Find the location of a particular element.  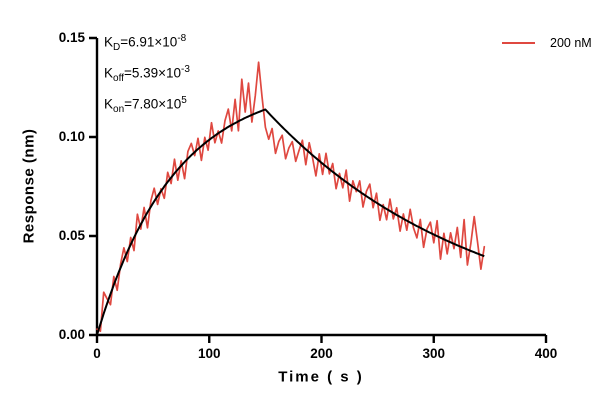

y-tick-0.00: 0.00 is located at coordinates (71, 334).